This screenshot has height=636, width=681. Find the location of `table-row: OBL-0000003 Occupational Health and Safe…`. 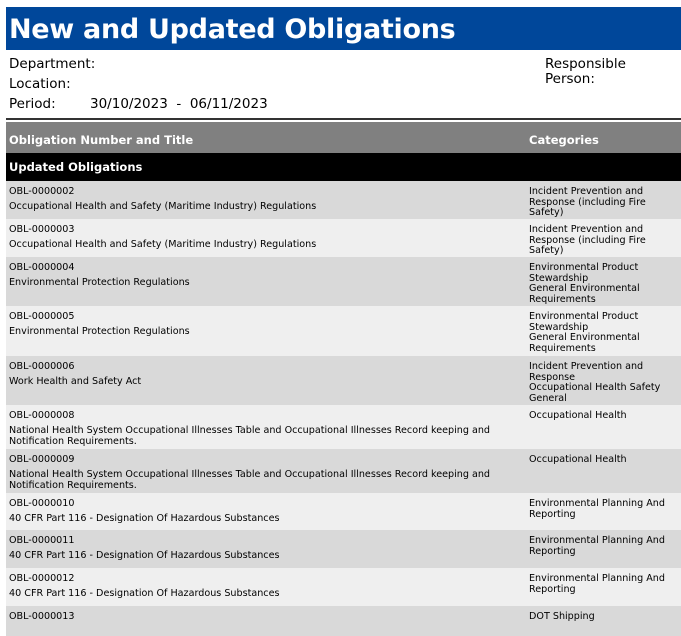

table-row: OBL-0000003 Occupational Health and Safe… is located at coordinates (343, 238).